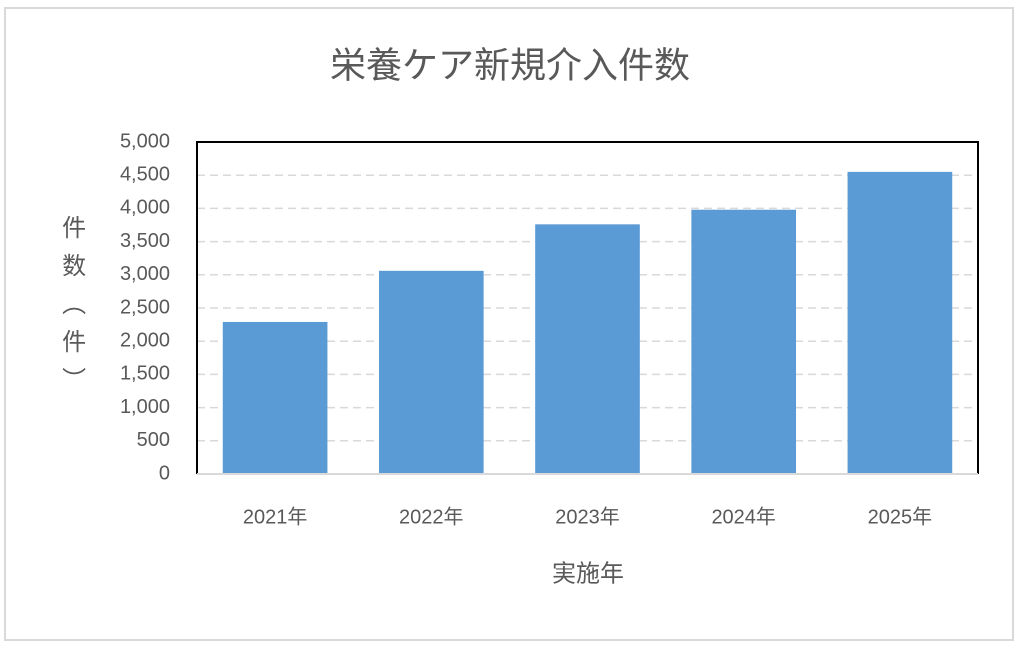  I want to click on x-tick-label: 2023年, so click(587, 516).